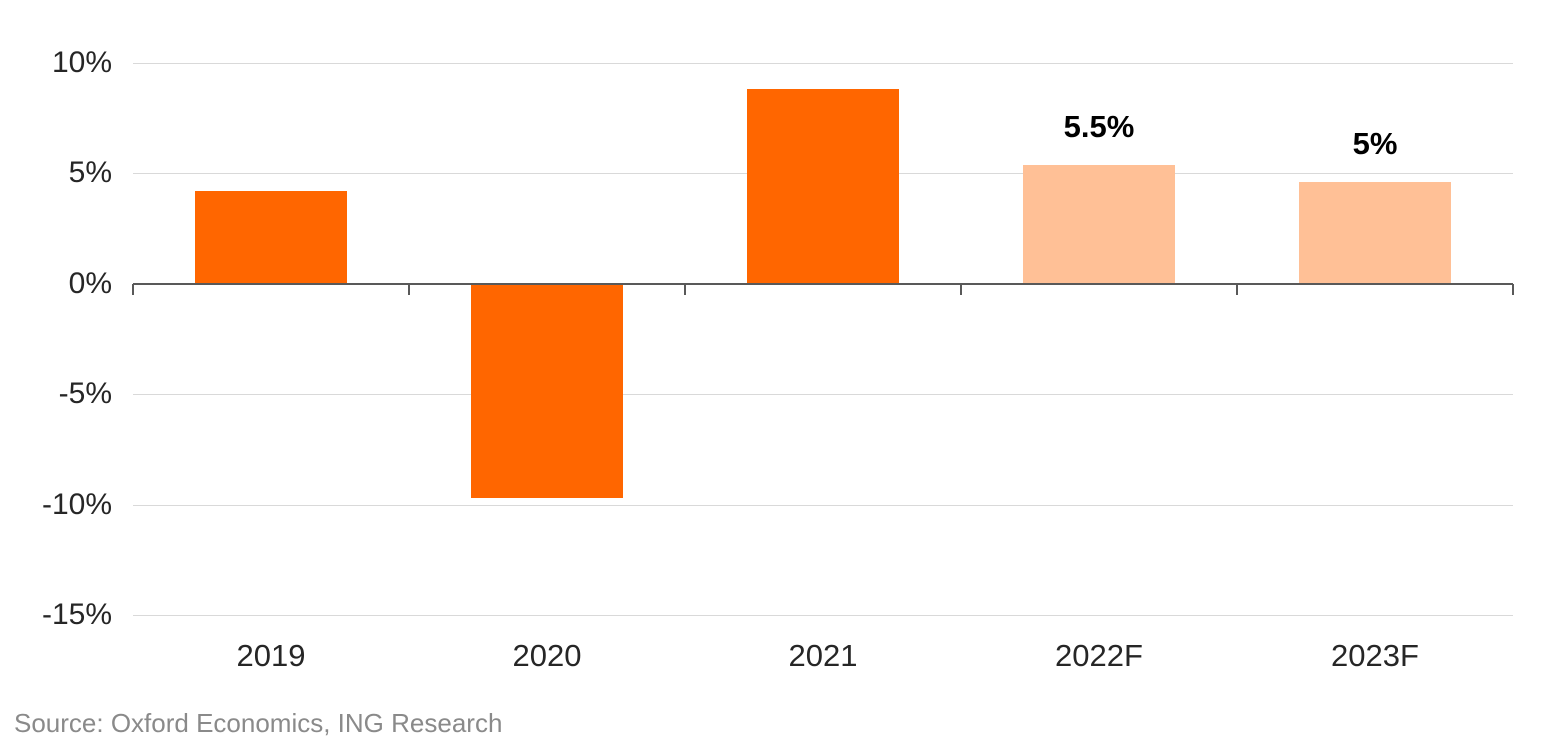  I want to click on y-axis-tick-label: -10%, so click(76, 504).